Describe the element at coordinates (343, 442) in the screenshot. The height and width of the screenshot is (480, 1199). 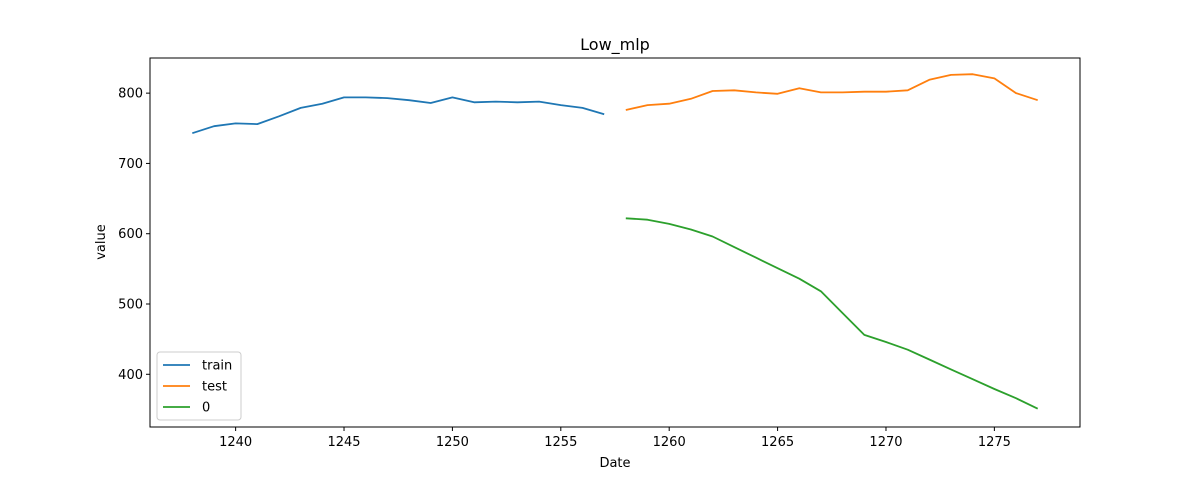
I see `x-tick-label: 1245` at that location.